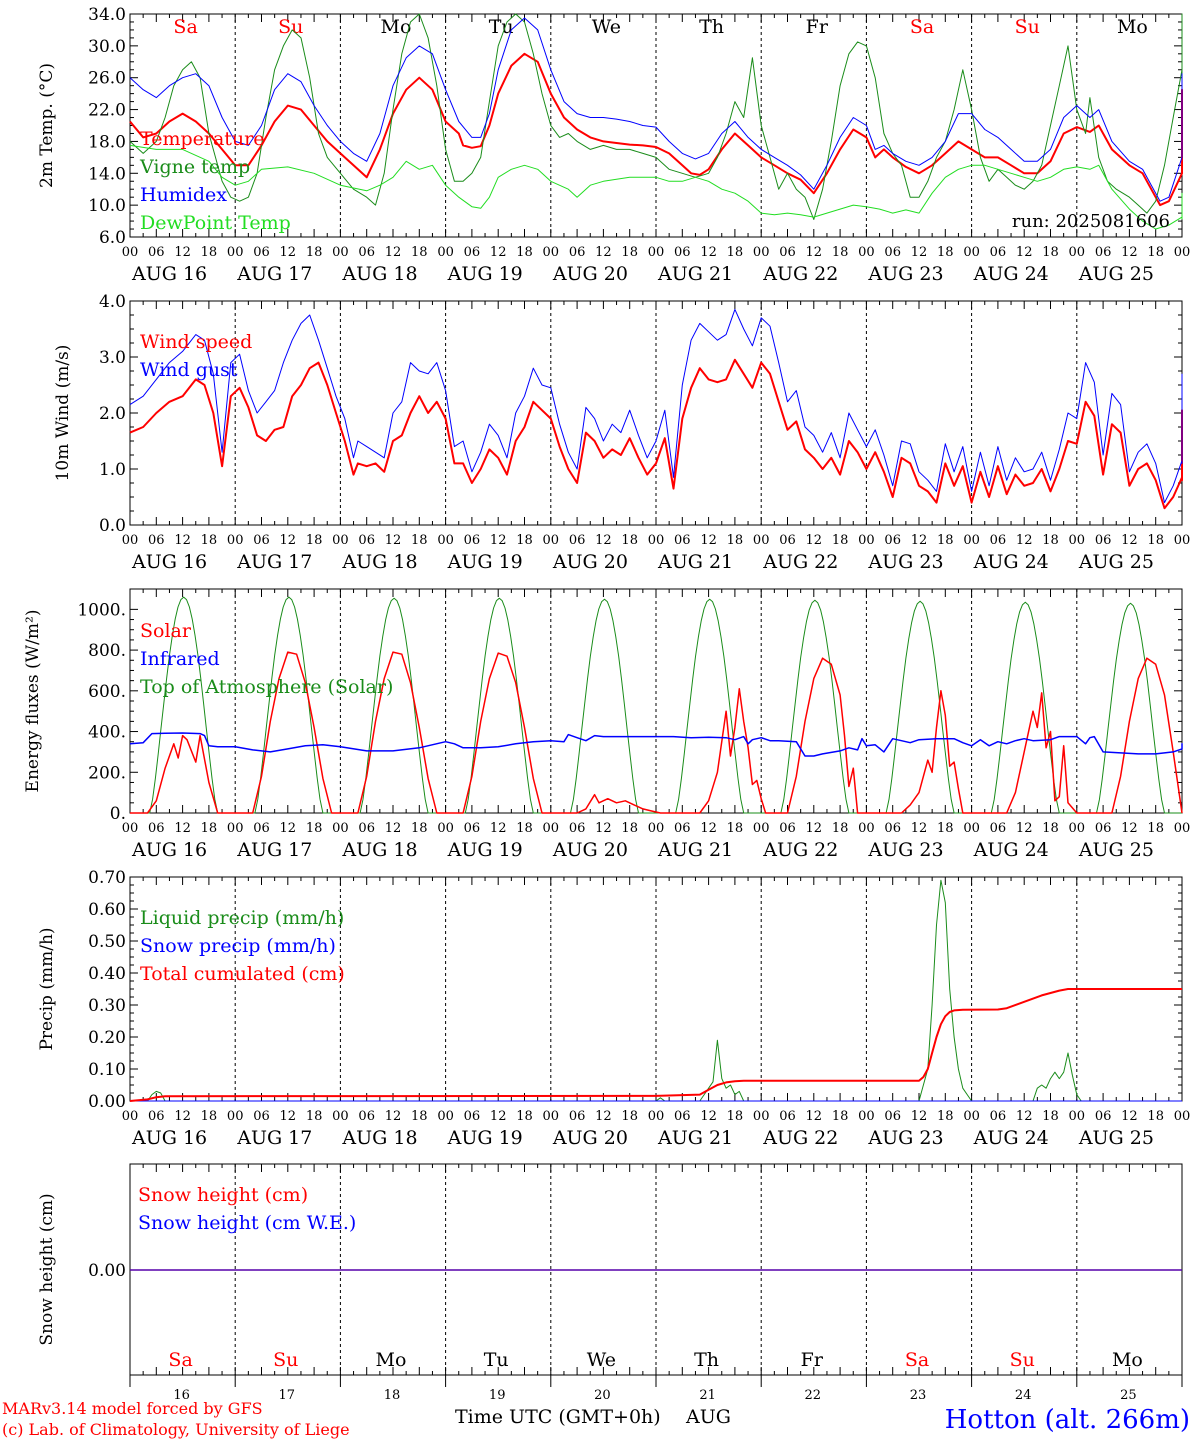 The height and width of the screenshot is (1440, 1194). What do you see at coordinates (485, 850) in the screenshot?
I see `date-label: AUG 19` at bounding box center [485, 850].